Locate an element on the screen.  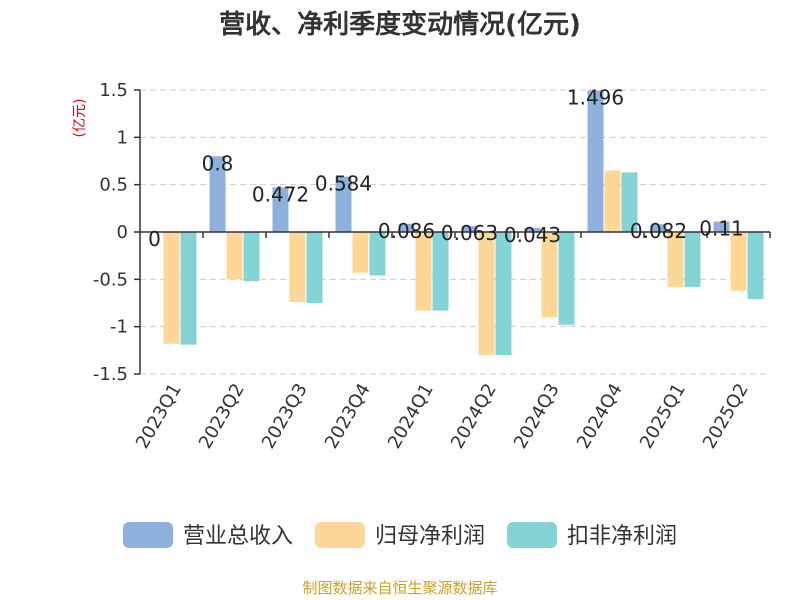
legend: 营业总收入 归母净利润 扣非净利润 is located at coordinates (400, 535).